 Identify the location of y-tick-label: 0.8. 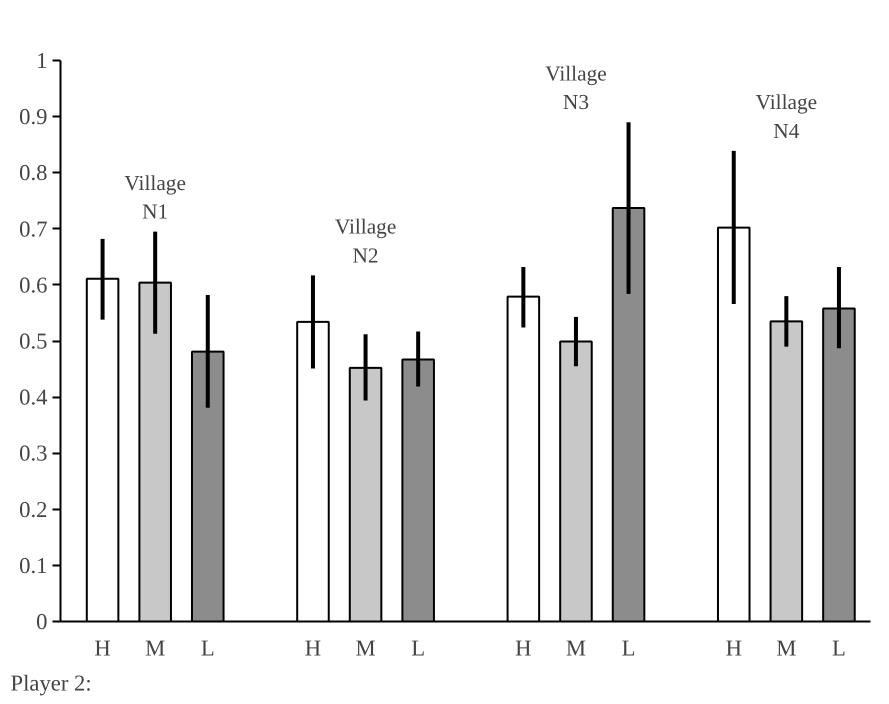
(33, 173).